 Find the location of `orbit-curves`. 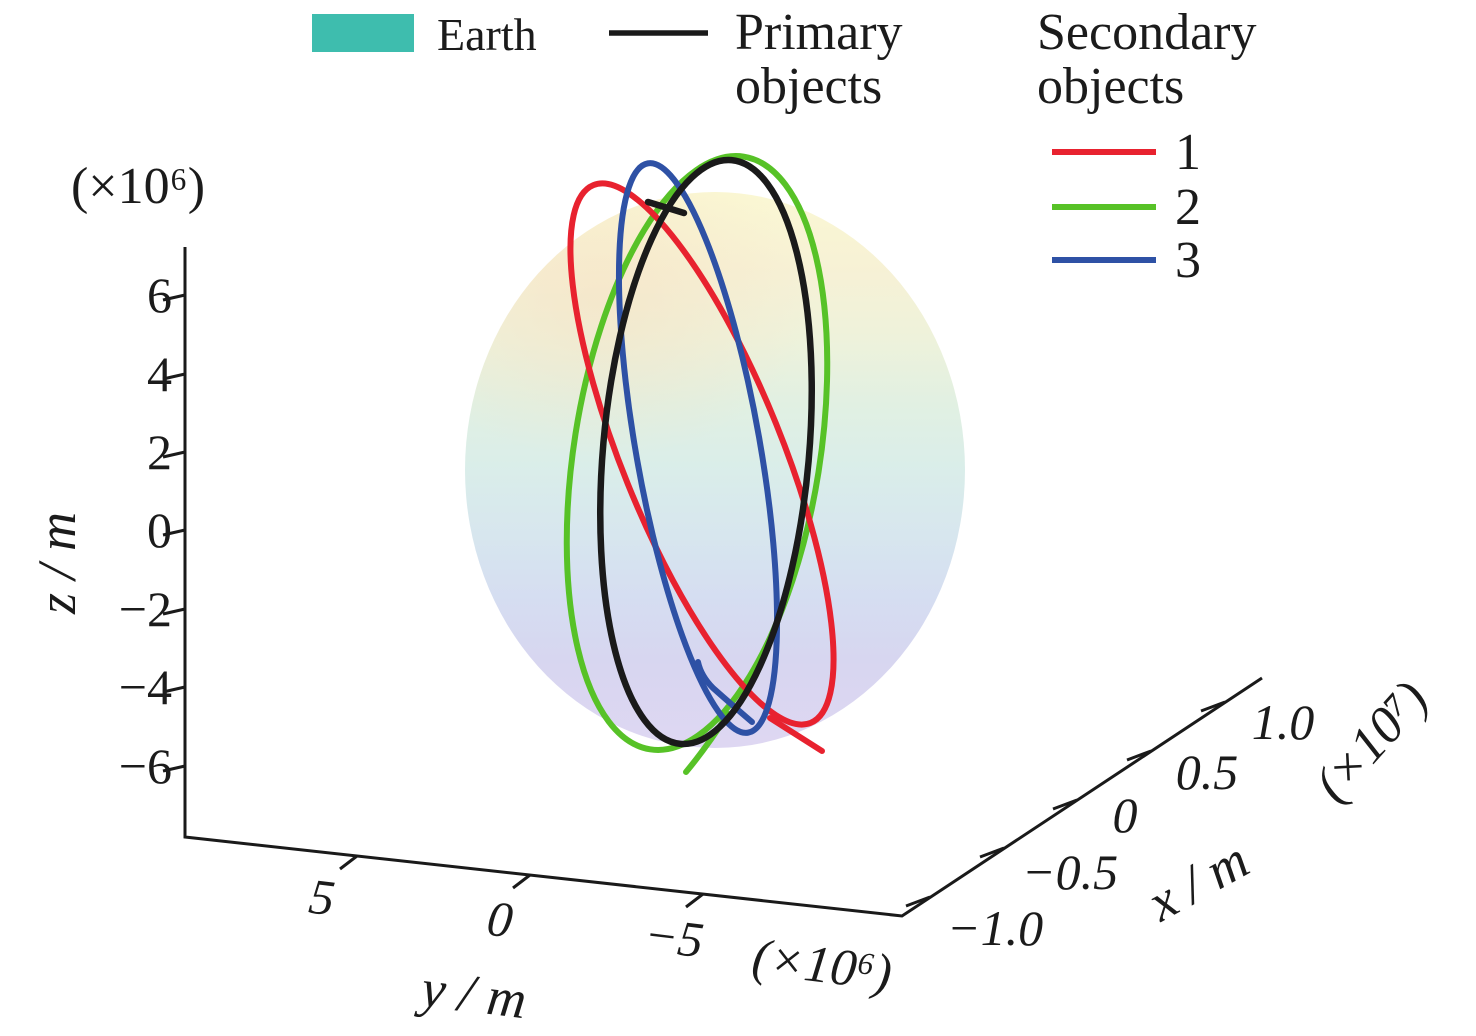

orbit-curves is located at coordinates (700, 464).